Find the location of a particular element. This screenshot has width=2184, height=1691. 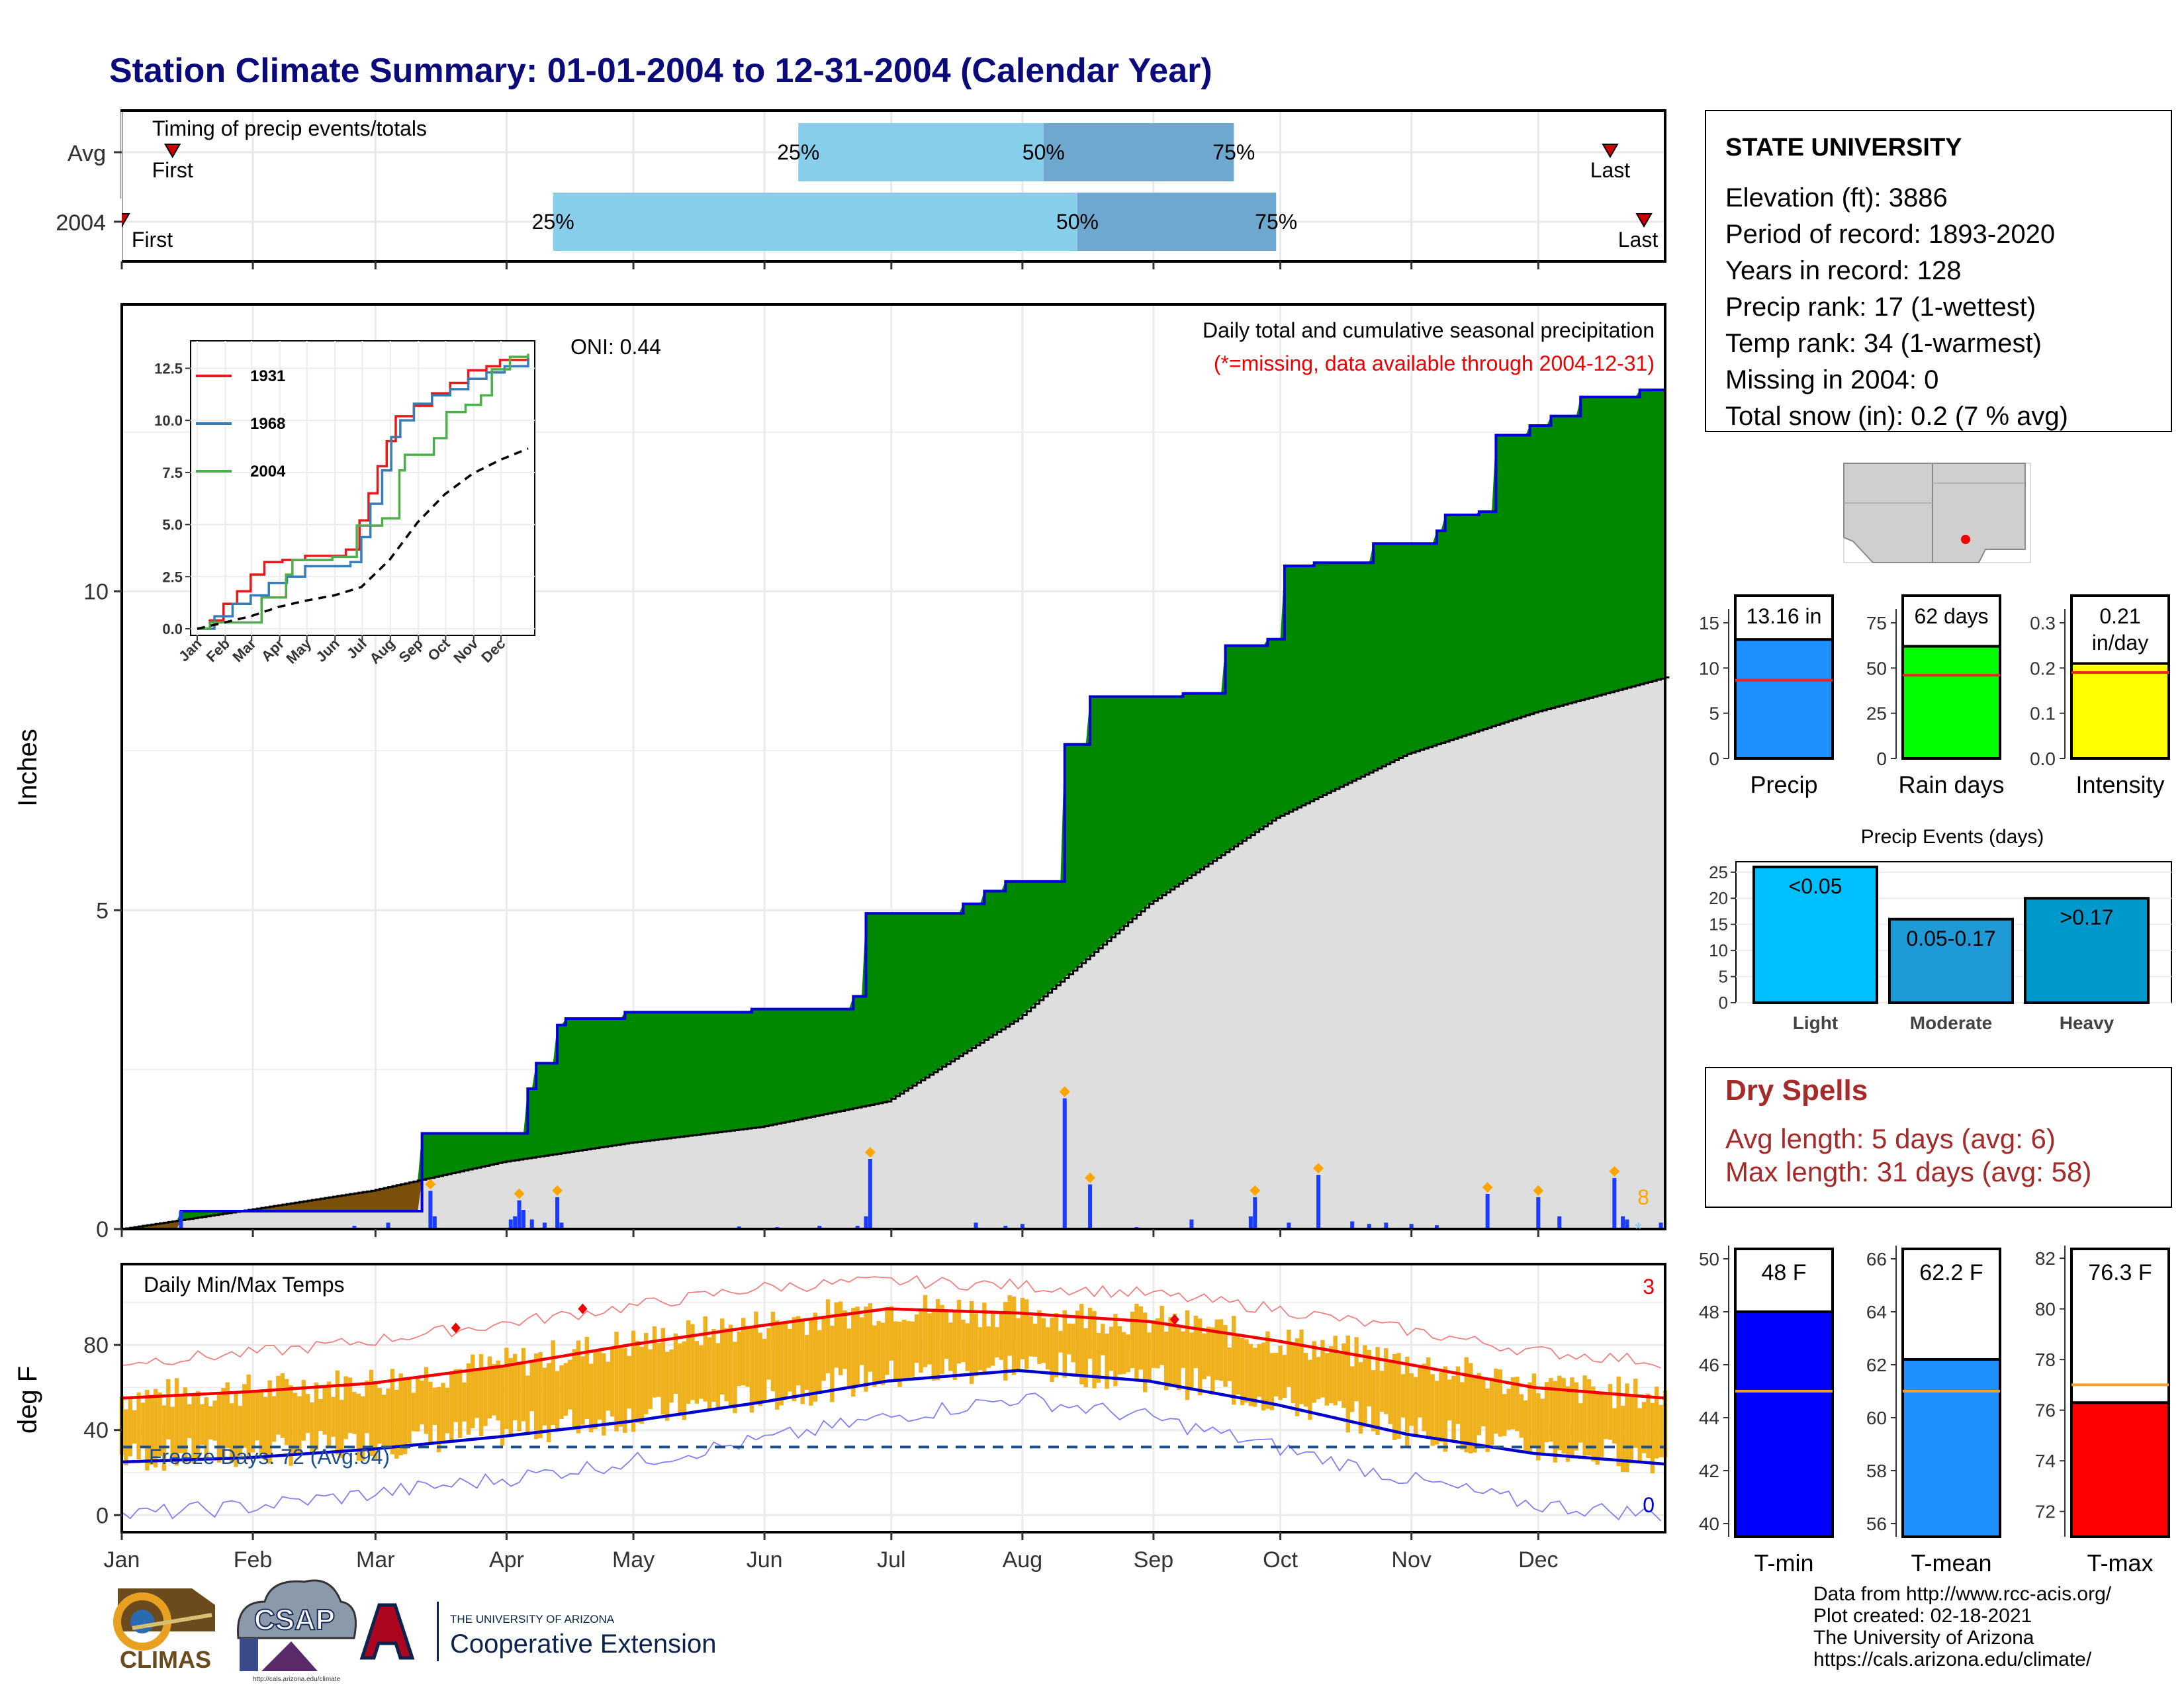

inset-legend-label: 2004 is located at coordinates (268, 471).